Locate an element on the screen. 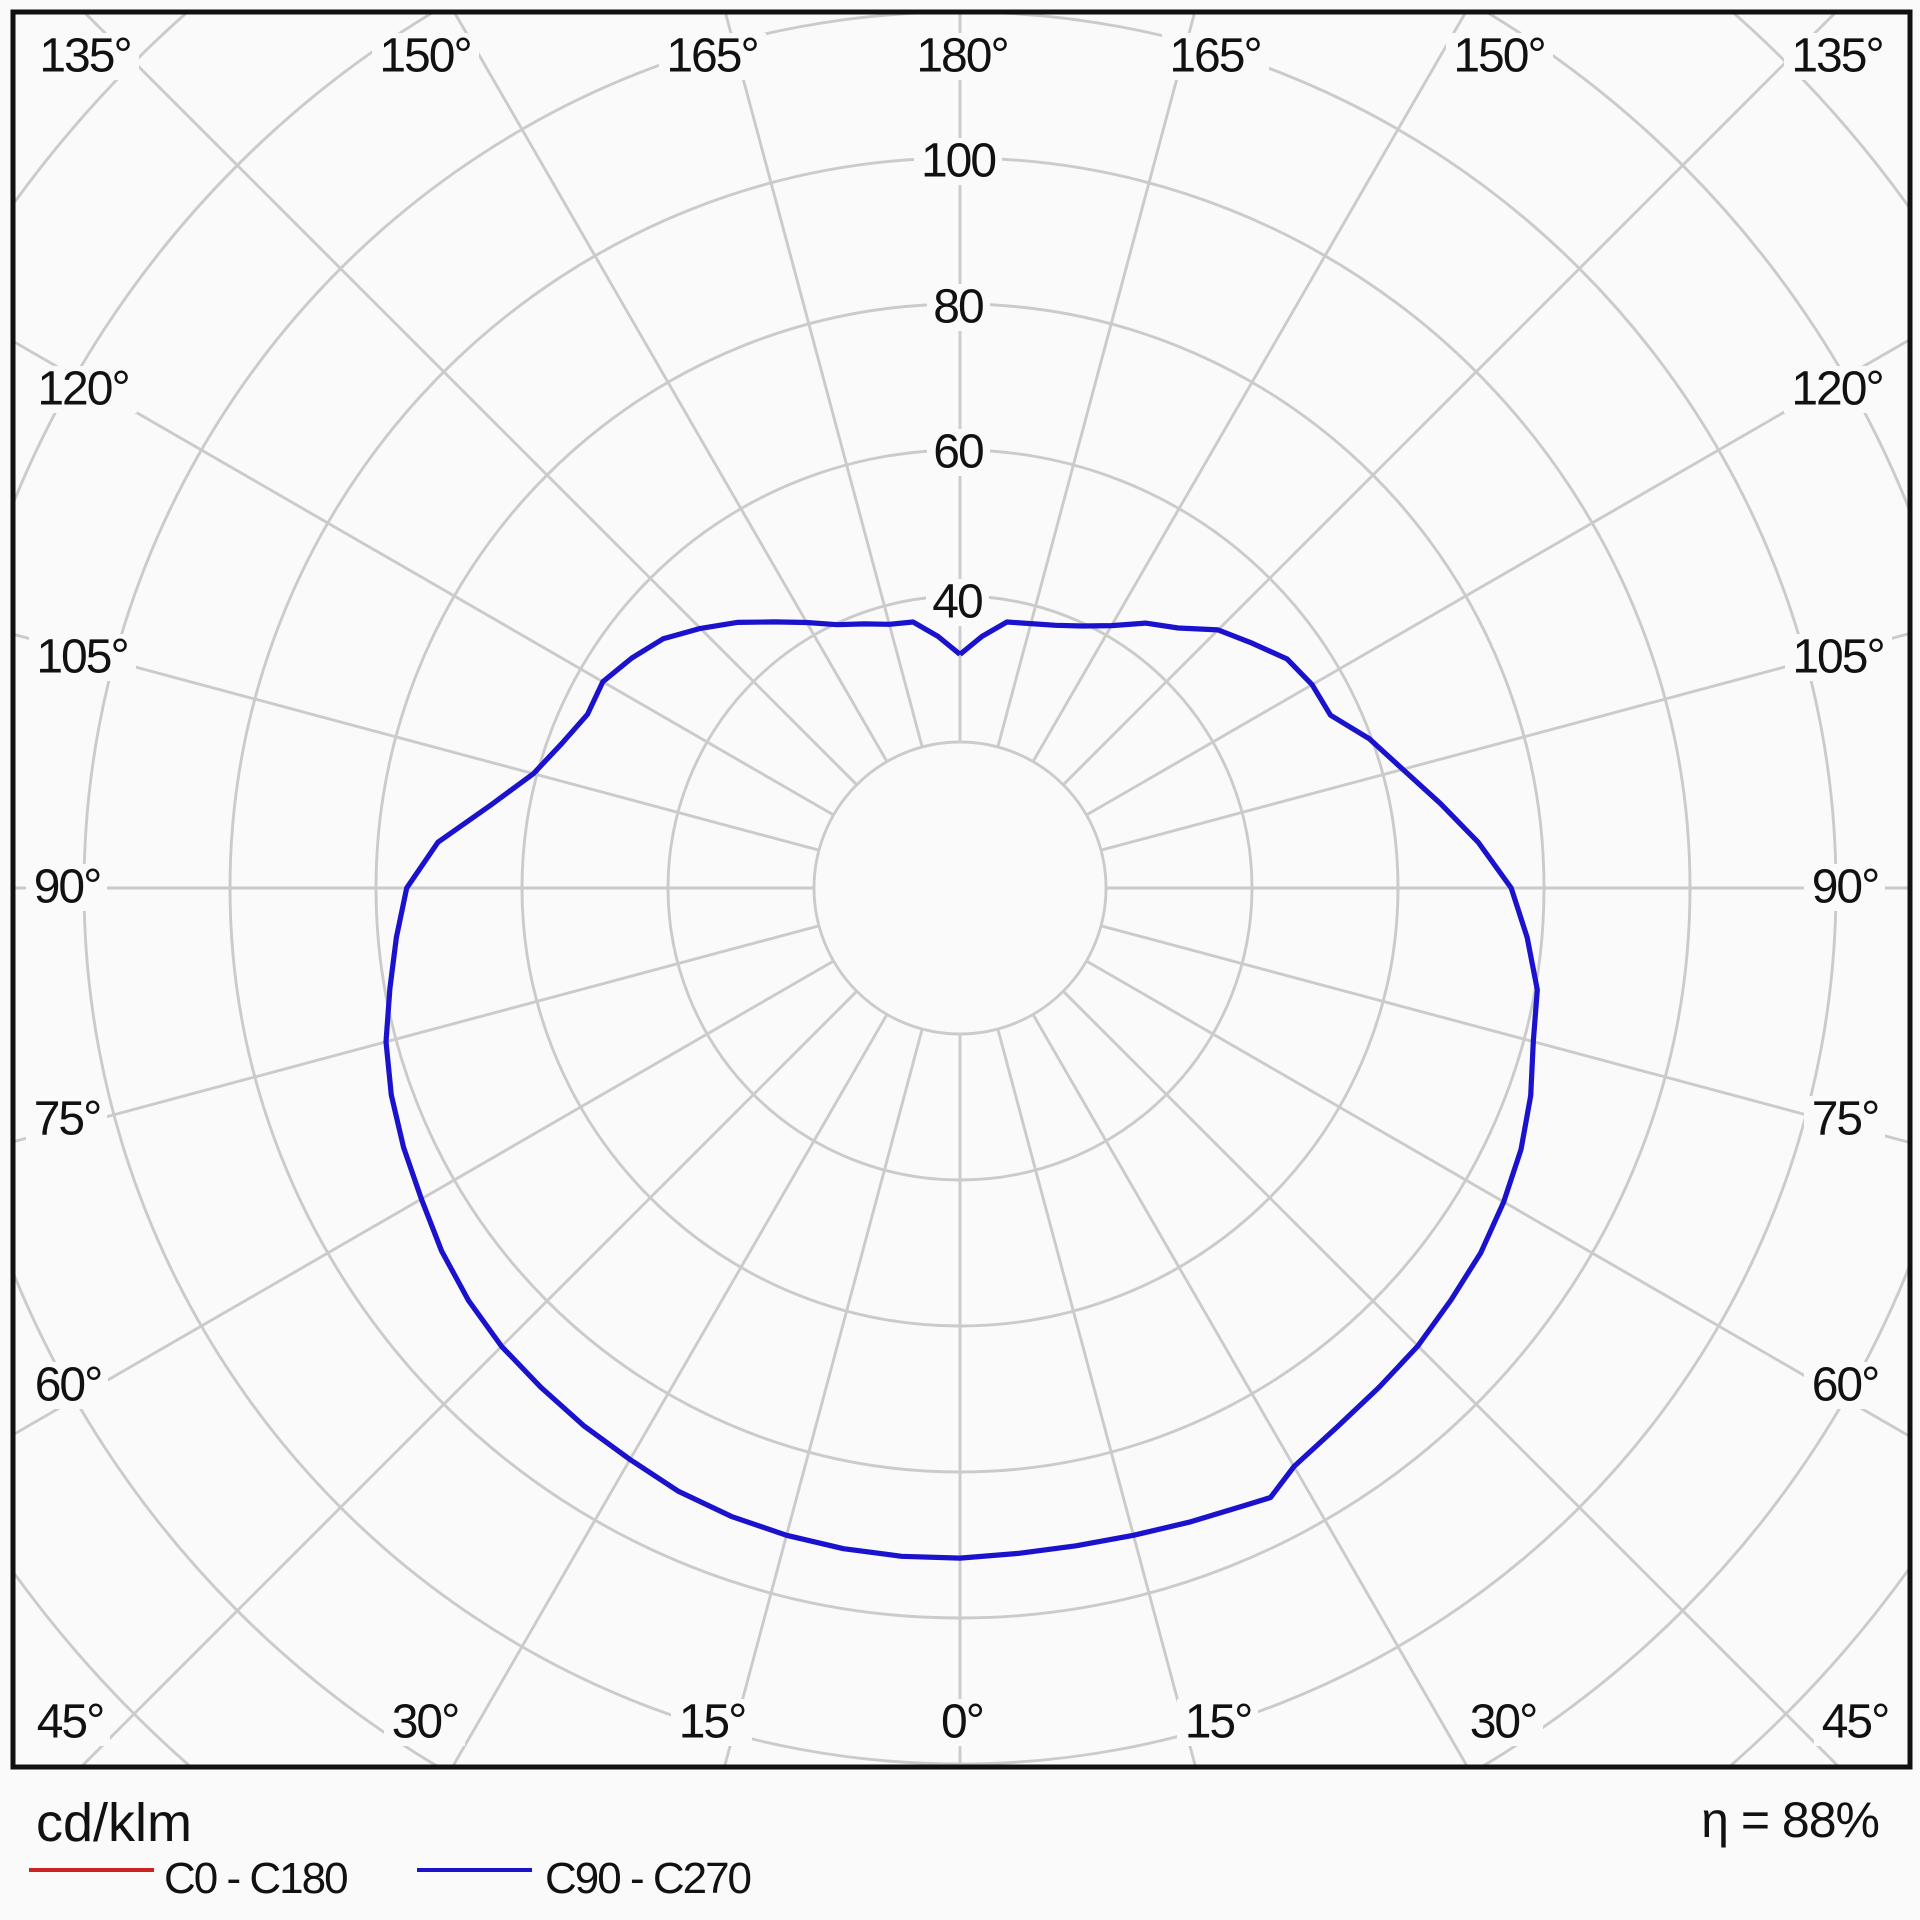  svg-text: 100 is located at coordinates (958, 161).